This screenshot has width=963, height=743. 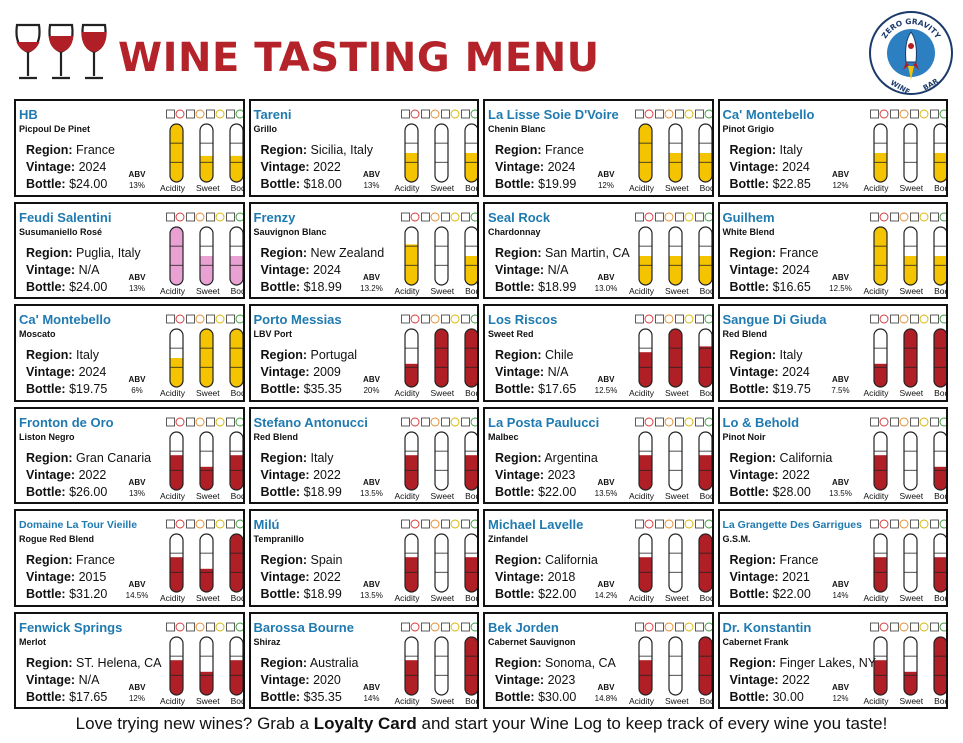 What do you see at coordinates (774, 319) in the screenshot?
I see `wine-name: Sangue Di Giuda` at bounding box center [774, 319].